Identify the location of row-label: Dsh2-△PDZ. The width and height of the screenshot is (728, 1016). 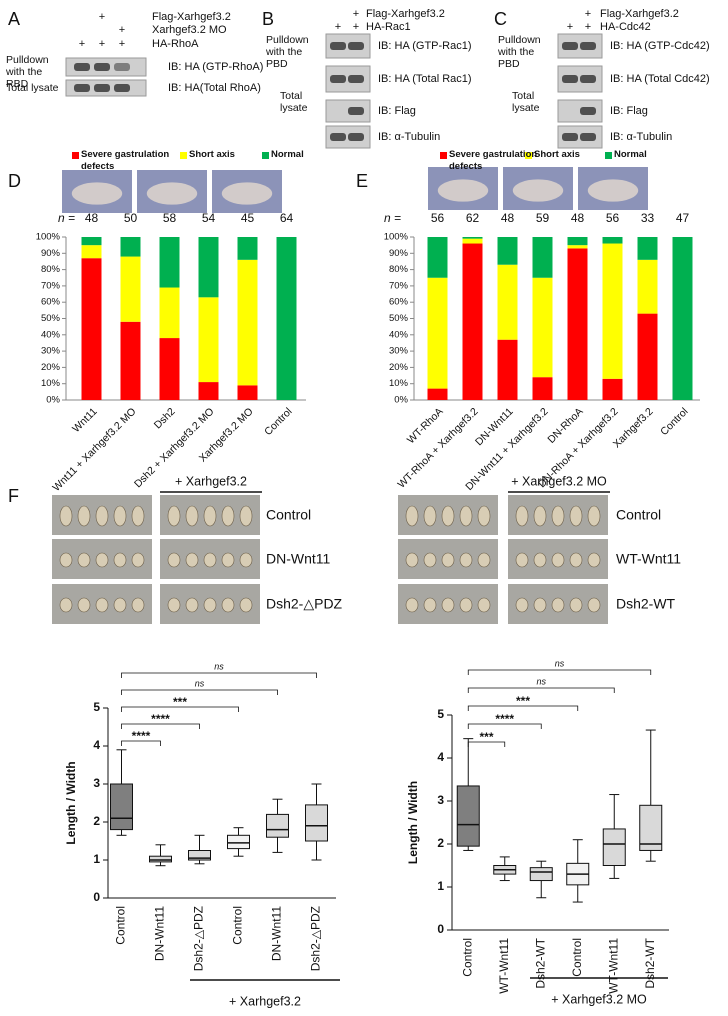
(304, 604).